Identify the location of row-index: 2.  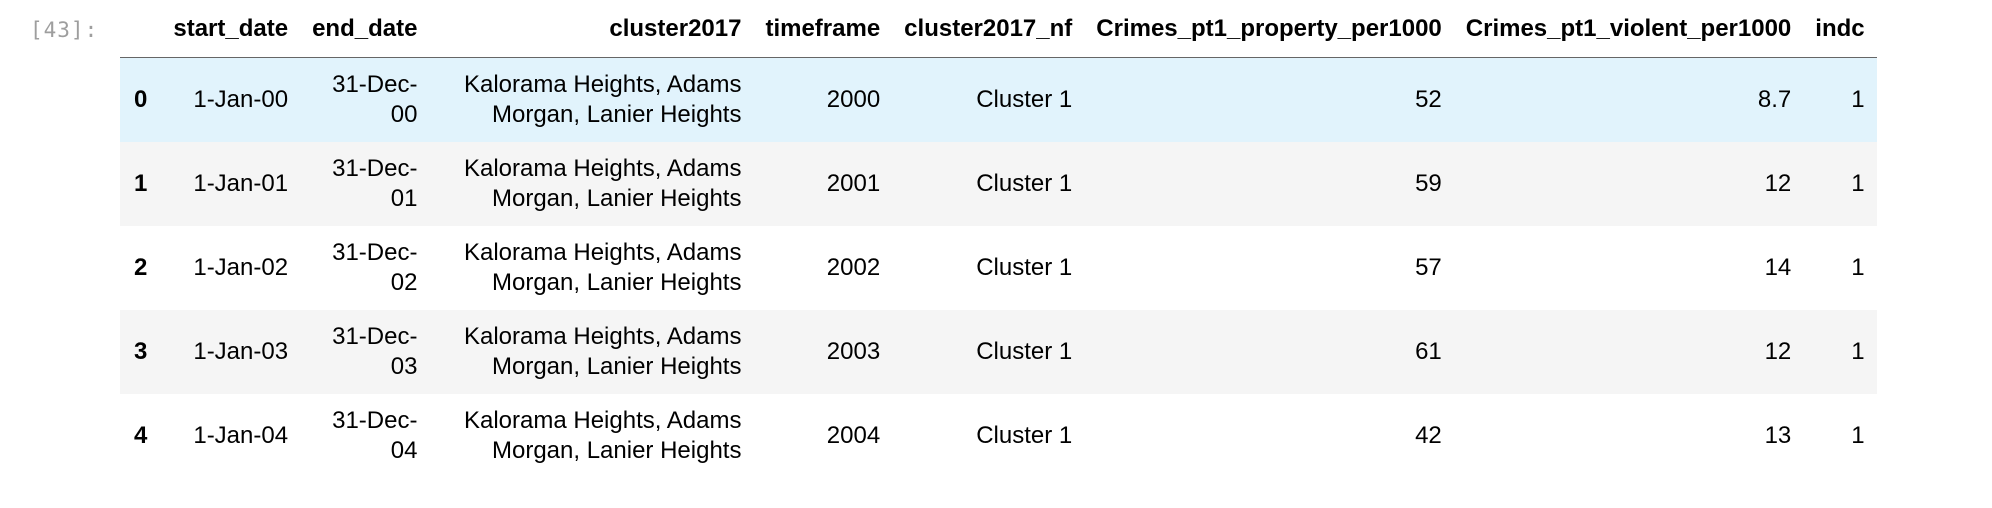
(141, 267).